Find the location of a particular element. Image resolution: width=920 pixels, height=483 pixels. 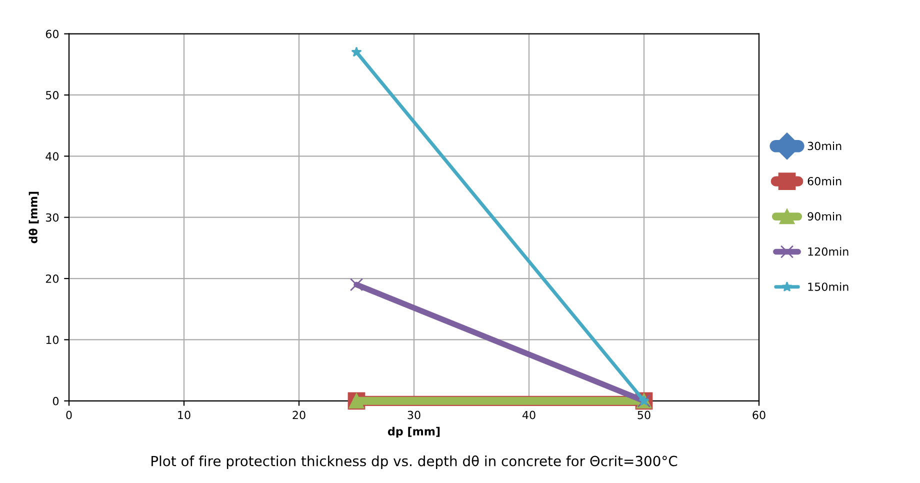

y-tick-label: 10 is located at coordinates (52, 340).